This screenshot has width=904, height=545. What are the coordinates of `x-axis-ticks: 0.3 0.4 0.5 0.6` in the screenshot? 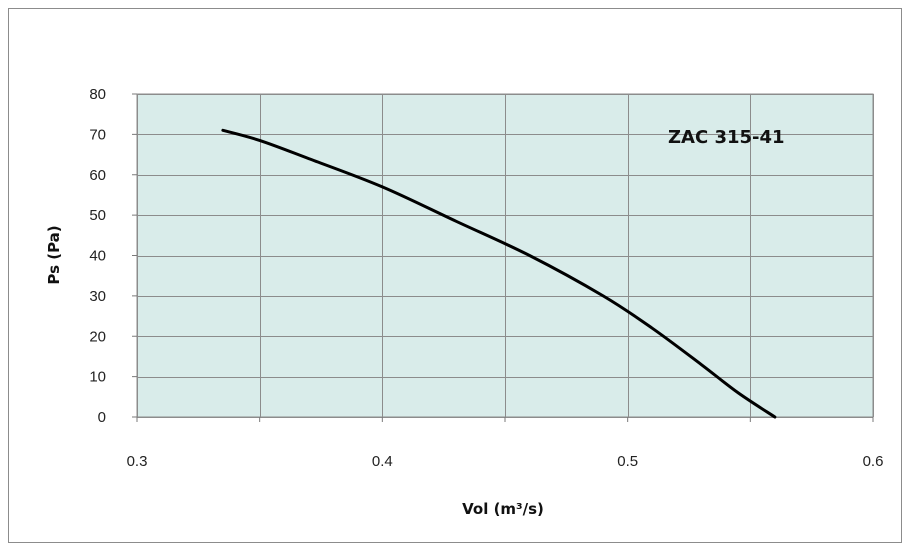 It's located at (505, 443).